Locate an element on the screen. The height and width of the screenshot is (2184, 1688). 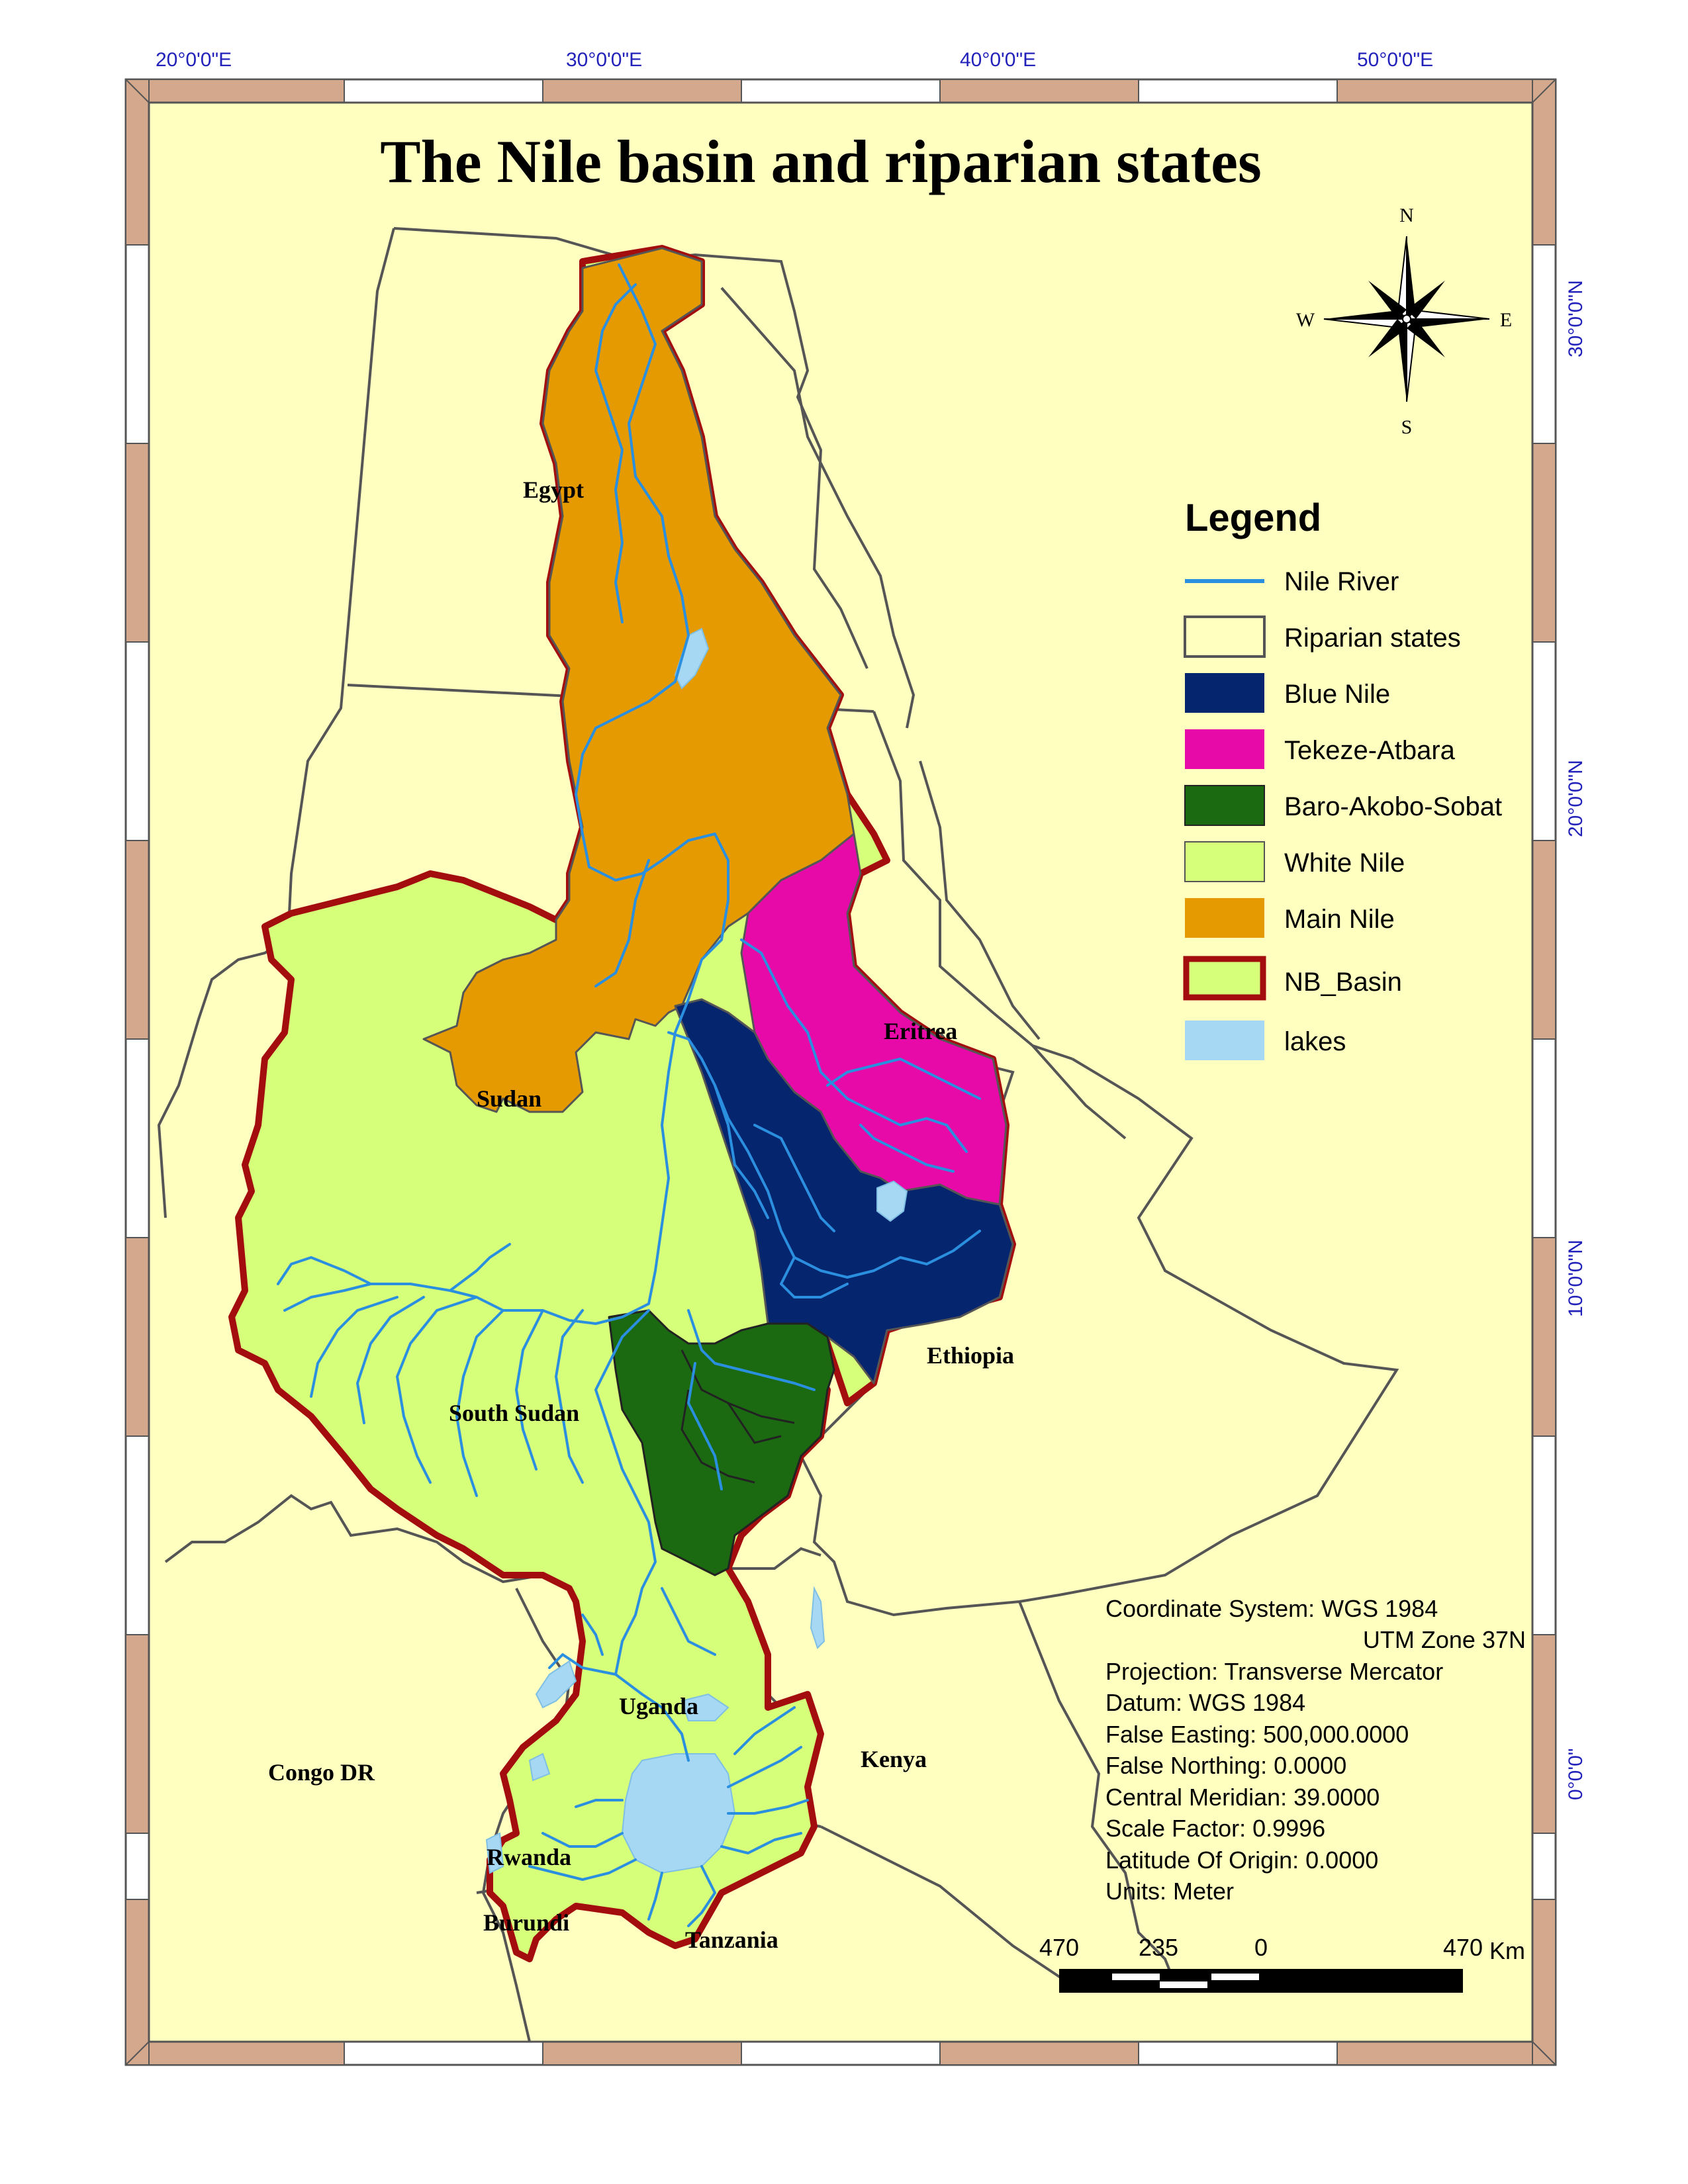
info-line-7: Central Meridian: 39.0000 is located at coordinates (1242, 1797).